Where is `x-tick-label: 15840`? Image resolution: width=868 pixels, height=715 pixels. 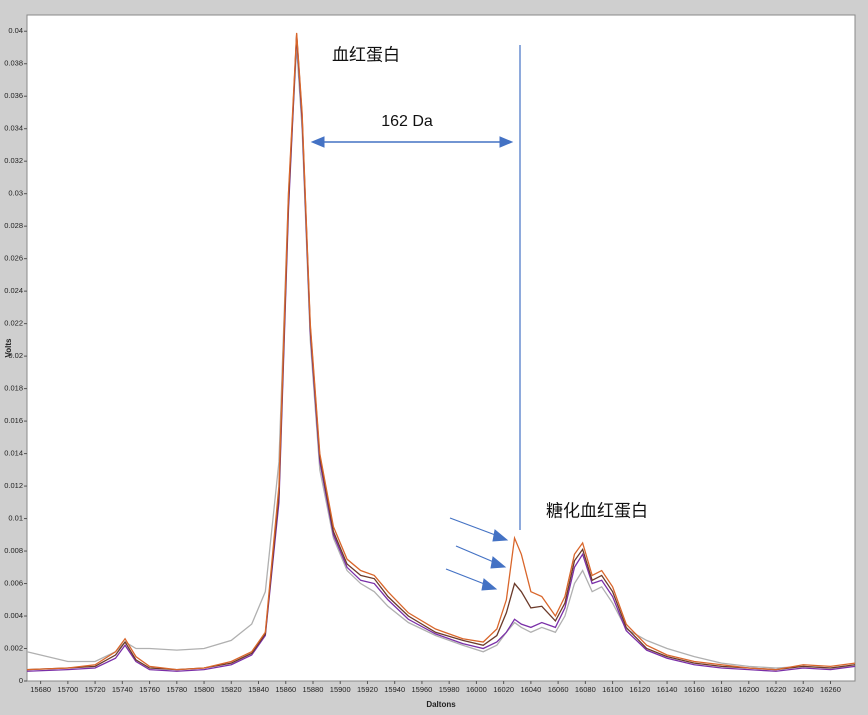 x-tick-label: 15840 is located at coordinates (258, 689).